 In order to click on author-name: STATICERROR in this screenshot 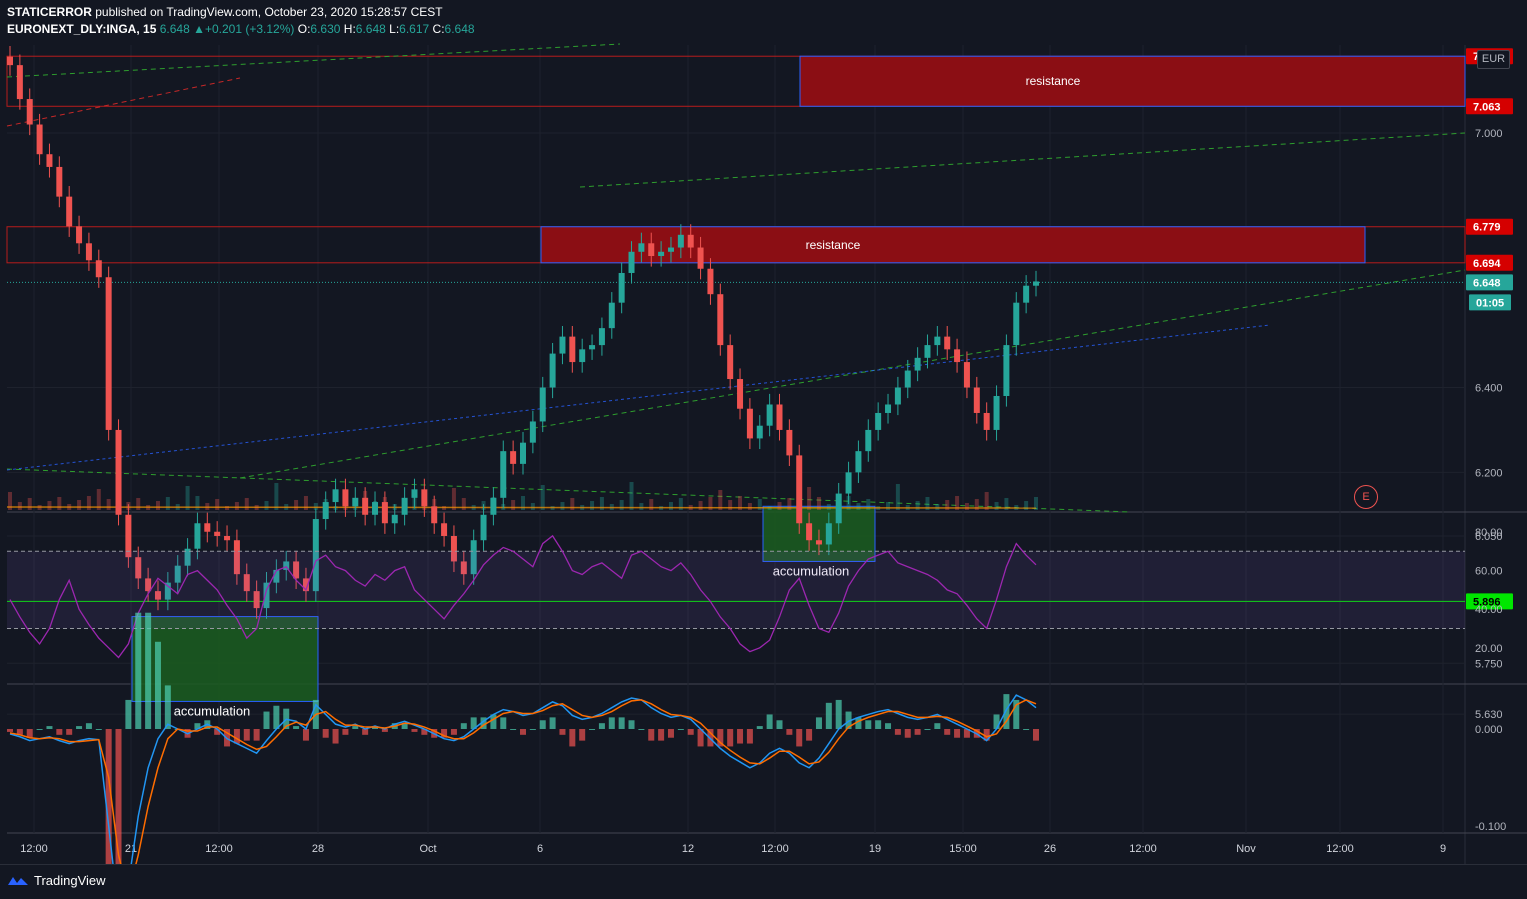, I will do `click(49, 12)`.